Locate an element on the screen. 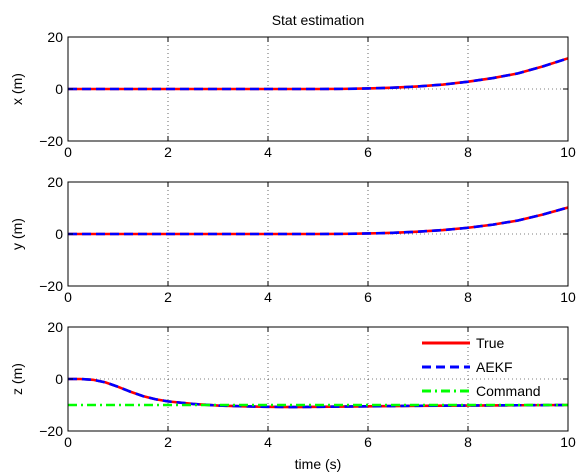  y-axis-label: x (m) is located at coordinates (17, 89).